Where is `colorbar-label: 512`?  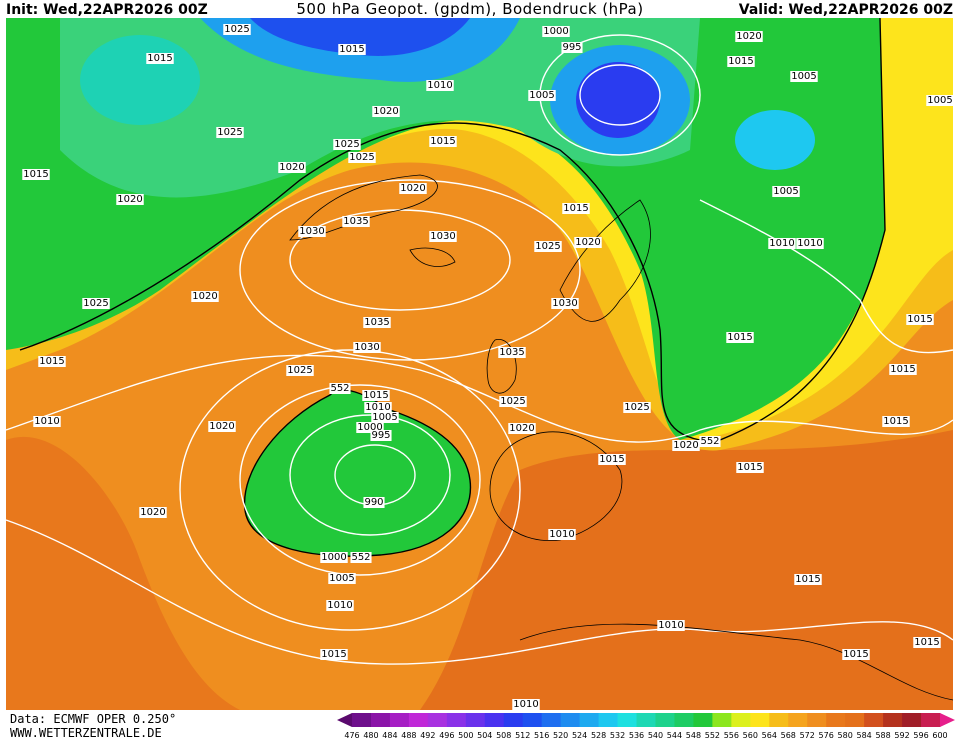 colorbar-label: 512 is located at coordinates (522, 735).